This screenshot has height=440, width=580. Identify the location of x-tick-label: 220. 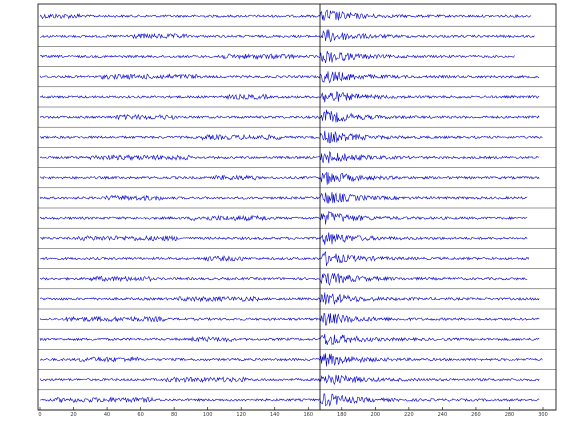
(409, 415).